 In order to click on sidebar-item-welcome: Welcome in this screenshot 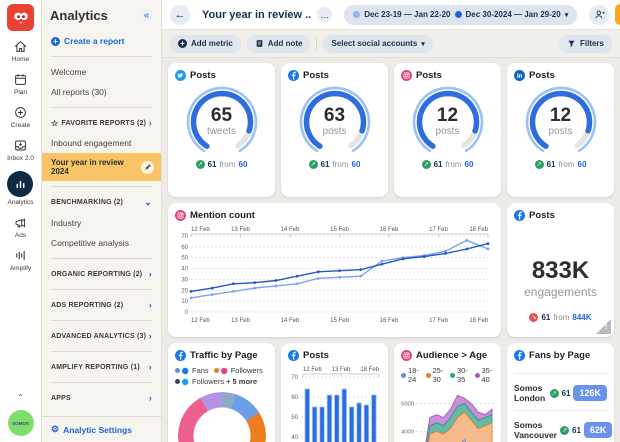, I will do `click(69, 72)`.